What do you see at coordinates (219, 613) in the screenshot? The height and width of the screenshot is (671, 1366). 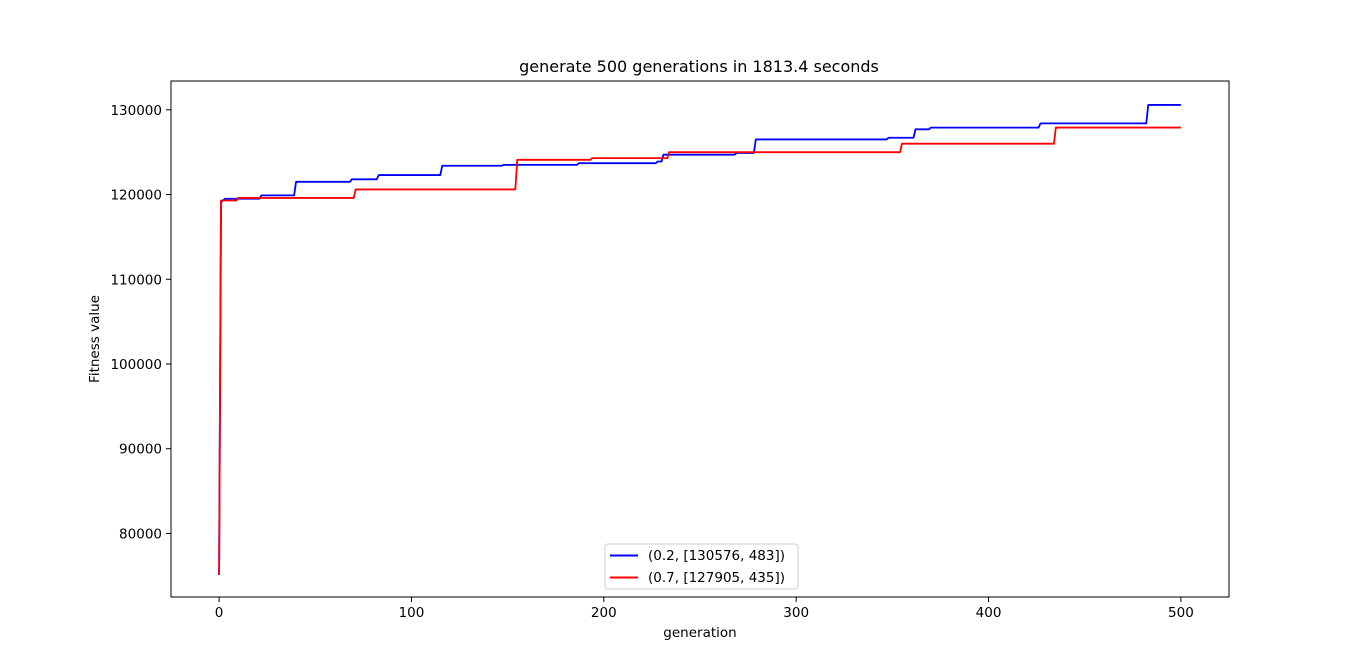 I see `x-tick-label: 0` at bounding box center [219, 613].